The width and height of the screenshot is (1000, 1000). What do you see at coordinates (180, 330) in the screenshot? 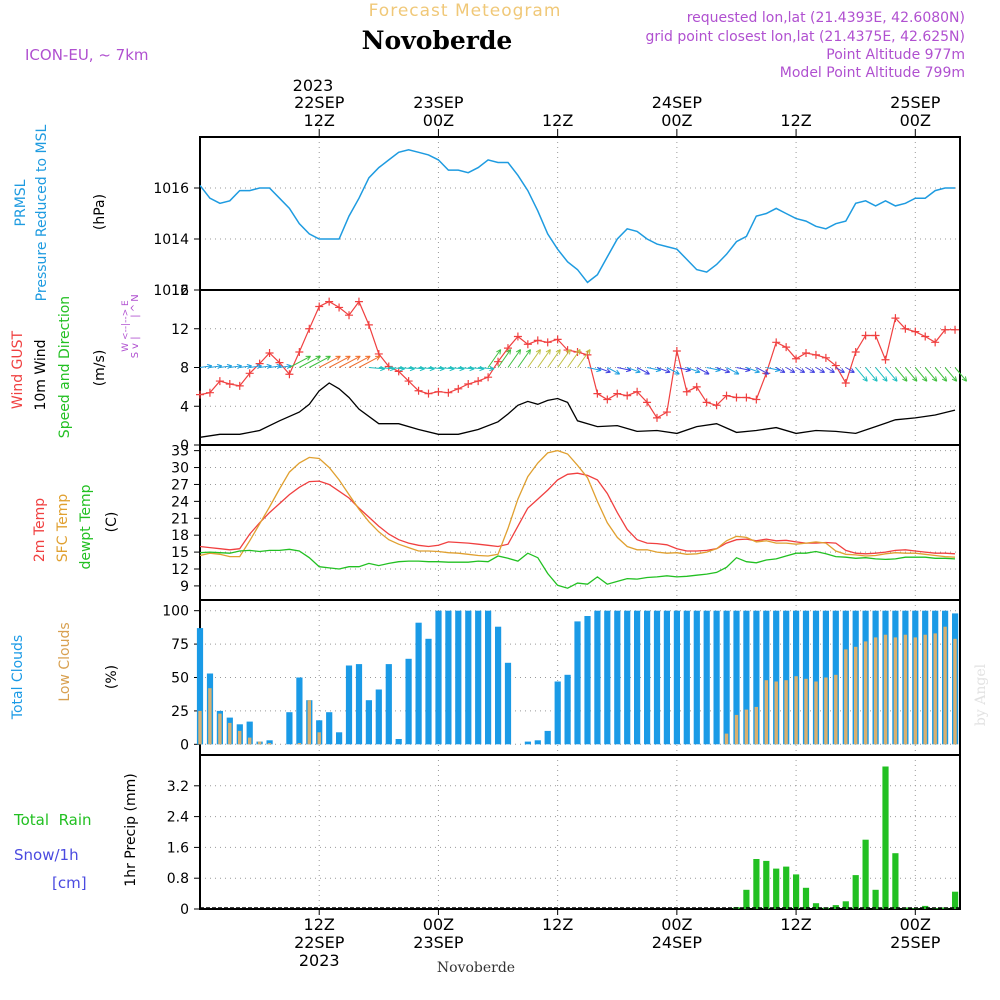
I see `ytick-label: 12` at bounding box center [180, 330].